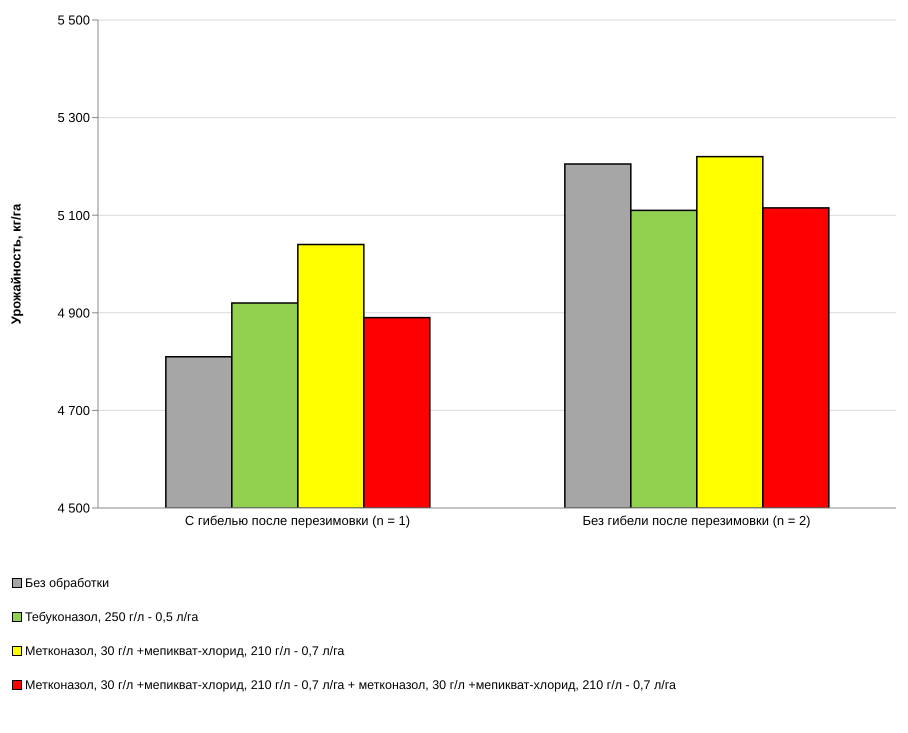  What do you see at coordinates (73, 215) in the screenshot?
I see `y-tick-label: 5 100` at bounding box center [73, 215].